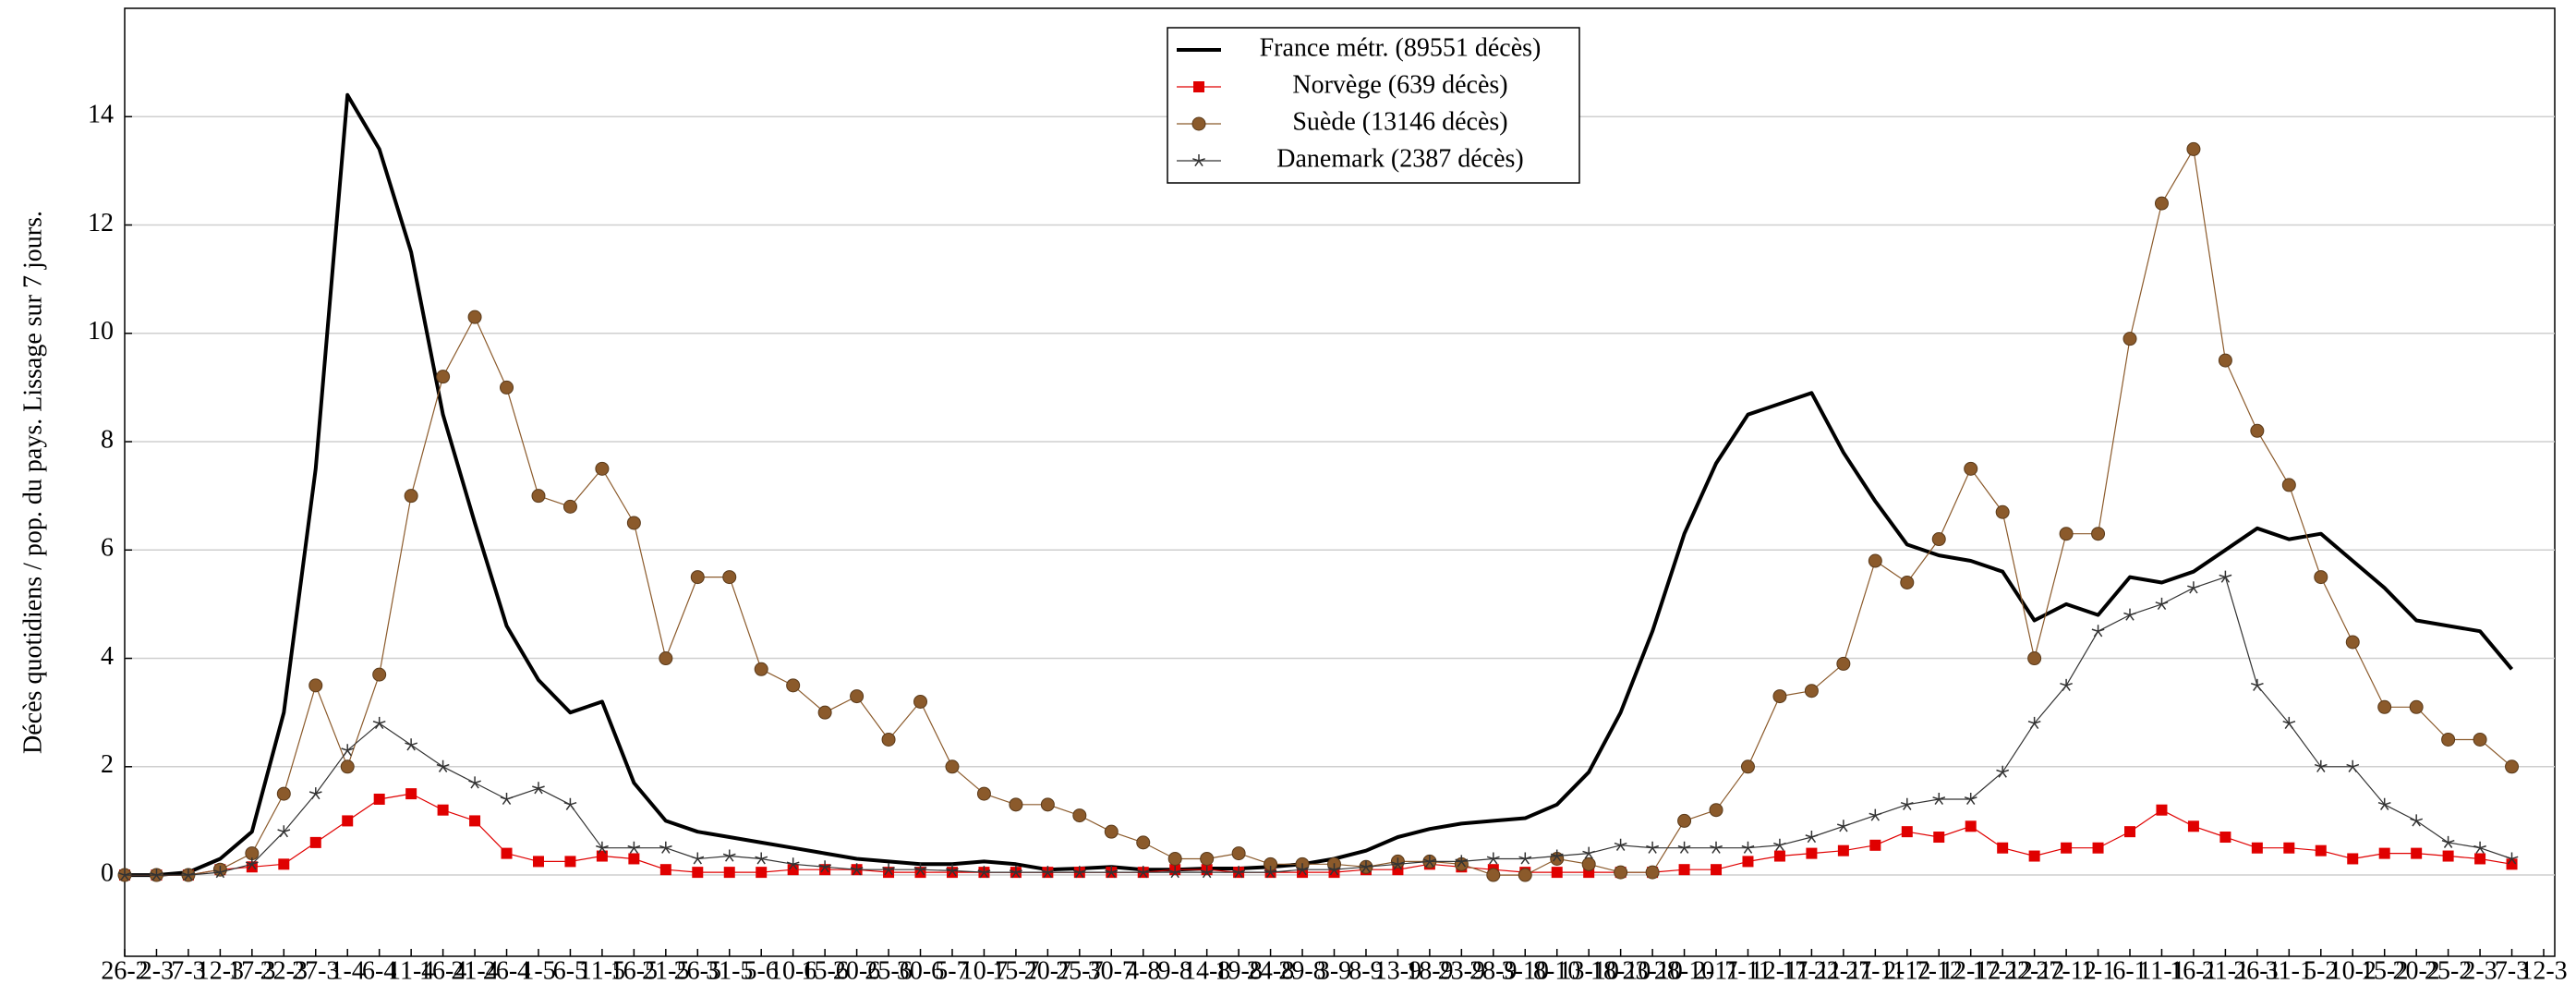 The width and height of the screenshot is (2576, 984). What do you see at coordinates (1843, 970) in the screenshot?
I see `x-tick-label: 22-11` at bounding box center [1843, 970].